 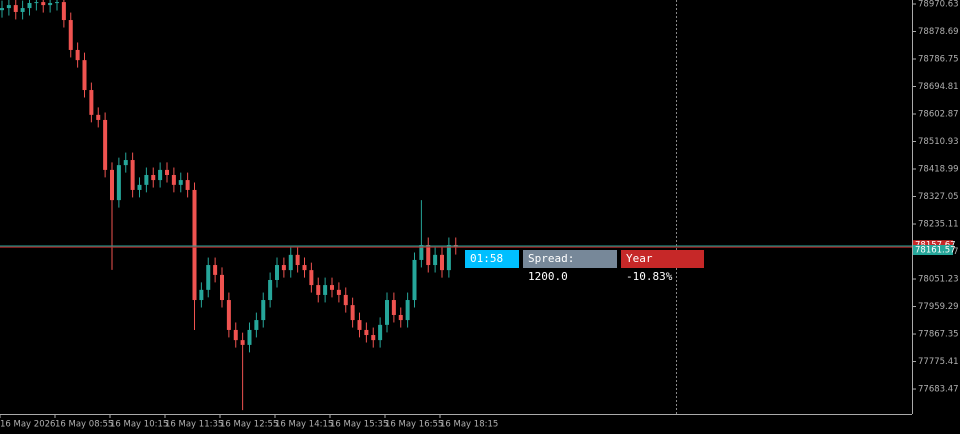 What do you see at coordinates (249, 425) in the screenshot?
I see `x-tick-label: 16 May 12:55` at bounding box center [249, 425].